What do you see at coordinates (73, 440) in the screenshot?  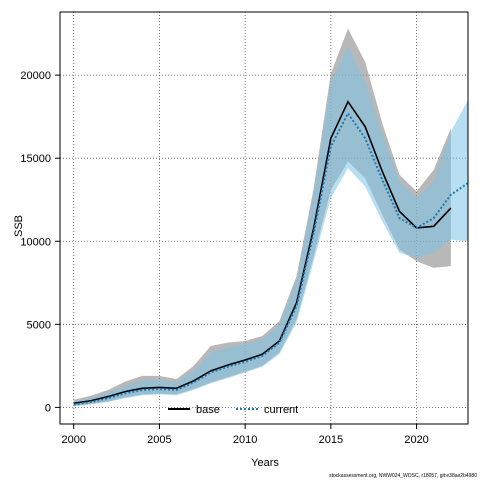 I see `x-tick-label: 2000` at bounding box center [73, 440].